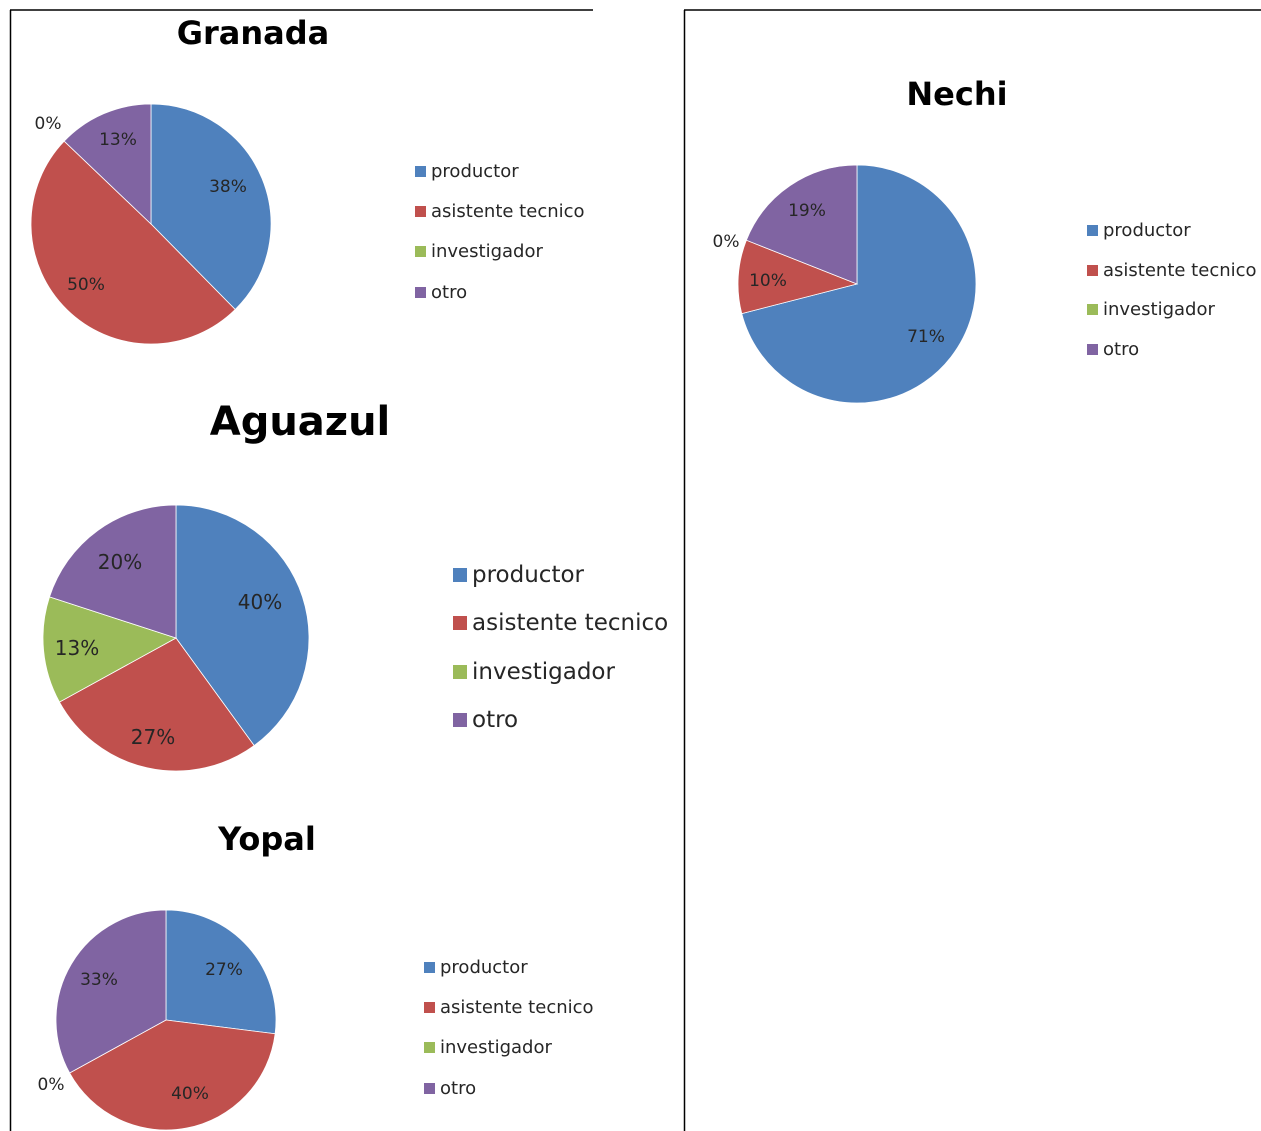 Image resolution: width=1261 pixels, height=1131 pixels. I want to click on pie-slice-investigador, so click(110, 649).